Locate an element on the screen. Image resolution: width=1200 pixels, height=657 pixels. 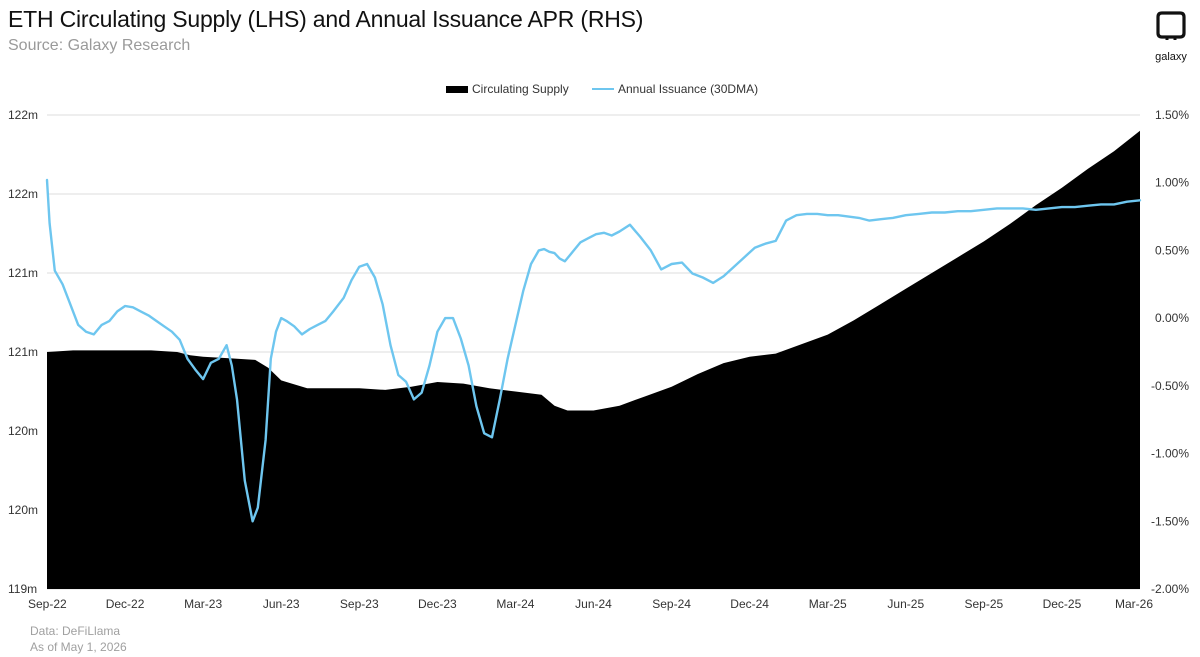
legend-swatch-line is located at coordinates (603, 89).